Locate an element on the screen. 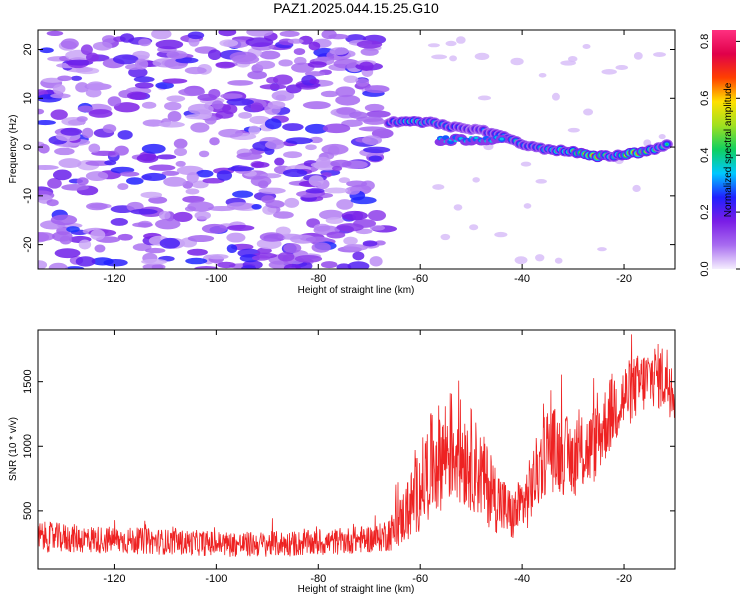 This screenshot has height=600, width=750. y-tick-label: -20 is located at coordinates (28, 245).